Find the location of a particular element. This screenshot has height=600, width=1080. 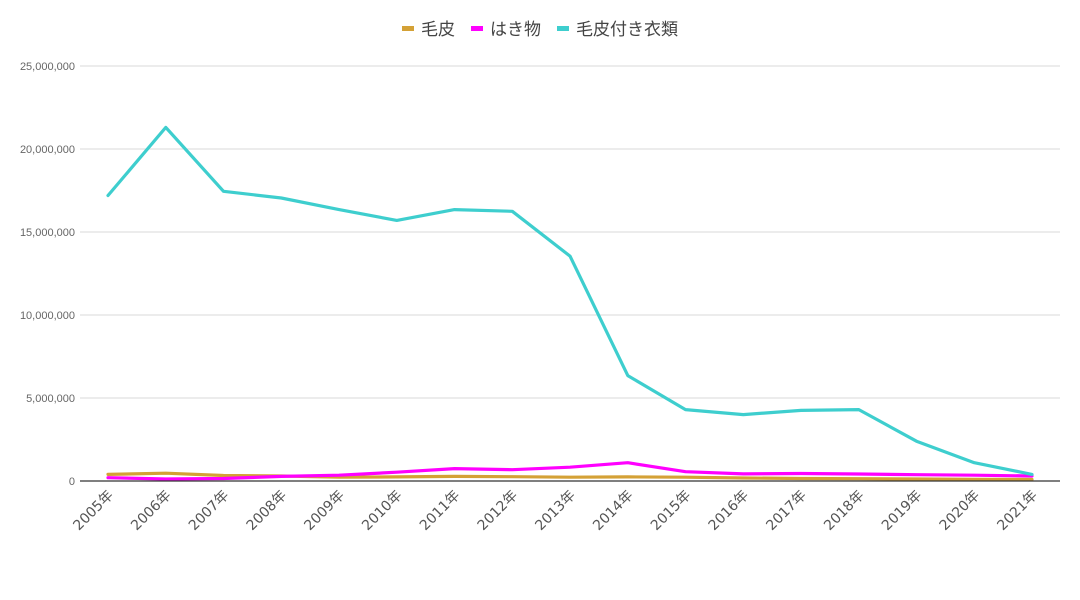

y-tick-label: 5,000,000 is located at coordinates (50, 399).